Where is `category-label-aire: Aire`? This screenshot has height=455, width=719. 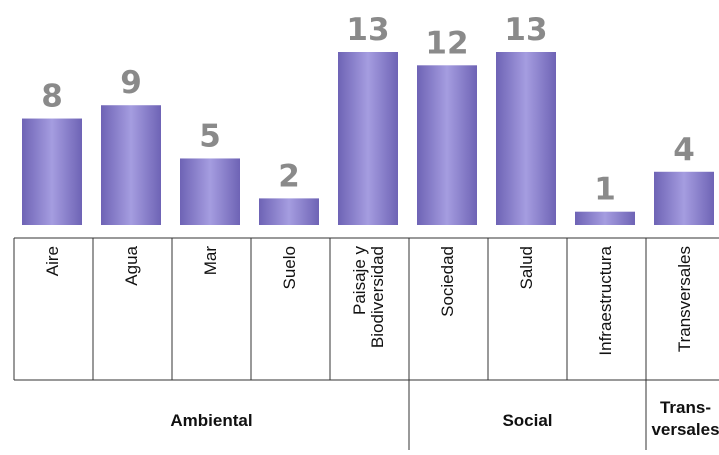
category-label-aire: Aire is located at coordinates (52, 261).